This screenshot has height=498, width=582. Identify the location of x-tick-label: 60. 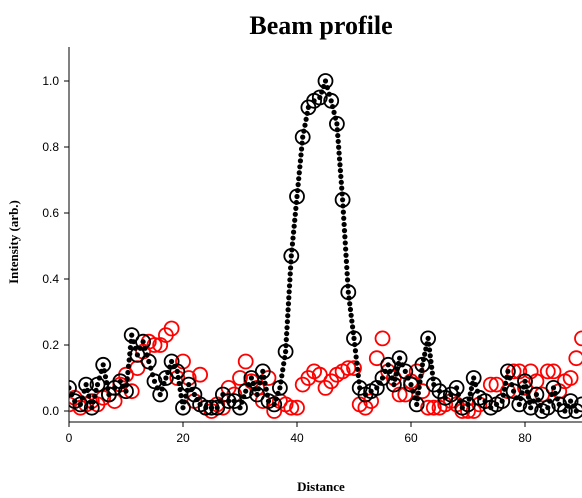
(411, 438).